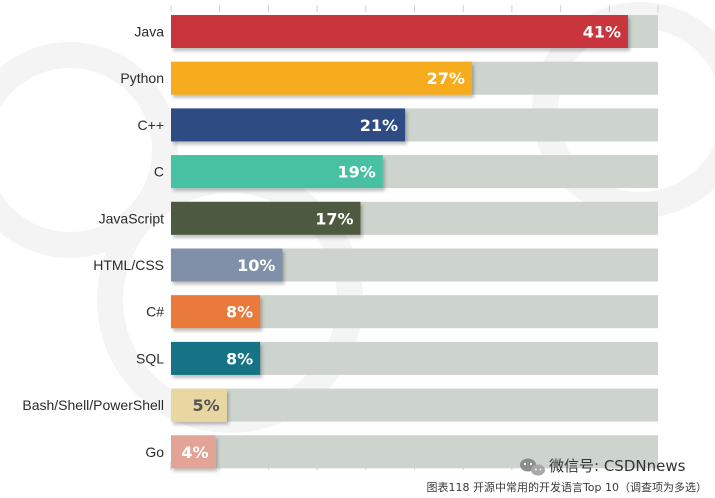 The height and width of the screenshot is (498, 715). Describe the element at coordinates (154, 452) in the screenshot. I see `category-label: Go` at that location.